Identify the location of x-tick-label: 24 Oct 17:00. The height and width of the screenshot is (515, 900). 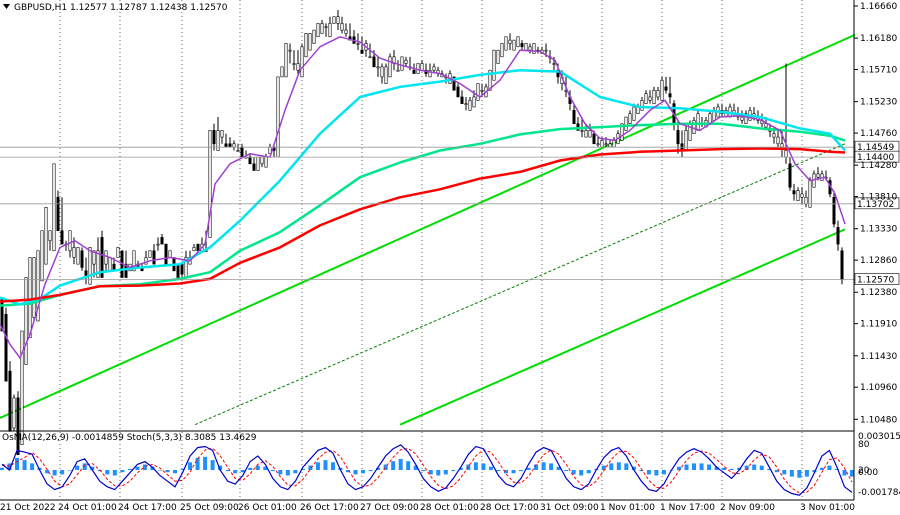
(147, 508).